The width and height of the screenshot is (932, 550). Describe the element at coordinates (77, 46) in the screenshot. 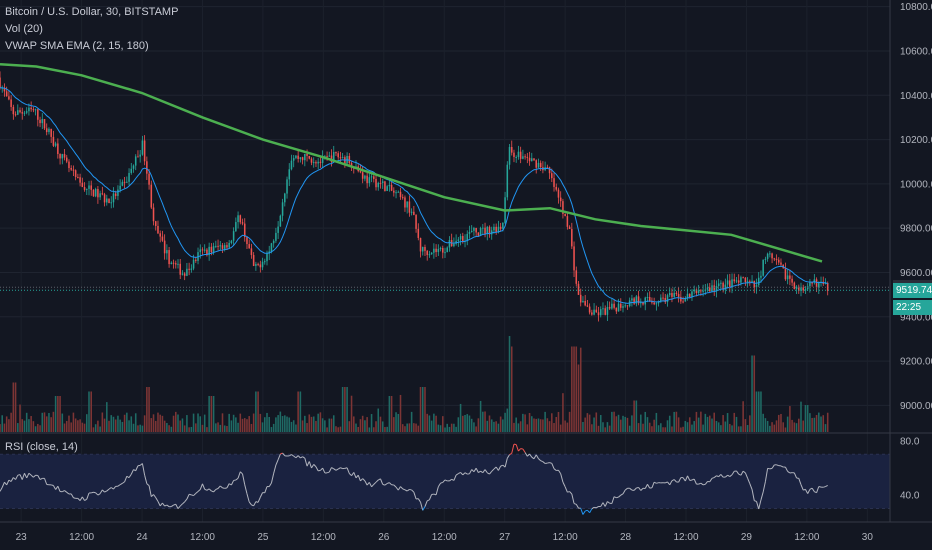

I see `ema-indicator-label: VWAP SMA EMA (2, 15, 180)` at that location.